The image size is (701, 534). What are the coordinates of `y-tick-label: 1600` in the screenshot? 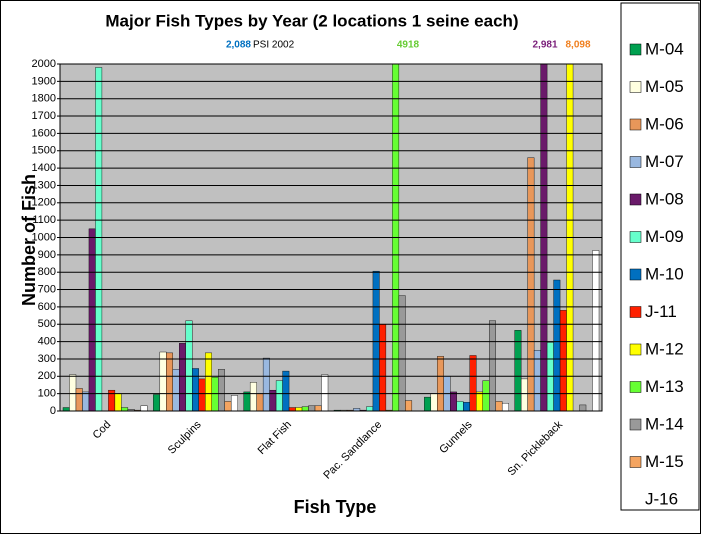 It's located at (44, 133).